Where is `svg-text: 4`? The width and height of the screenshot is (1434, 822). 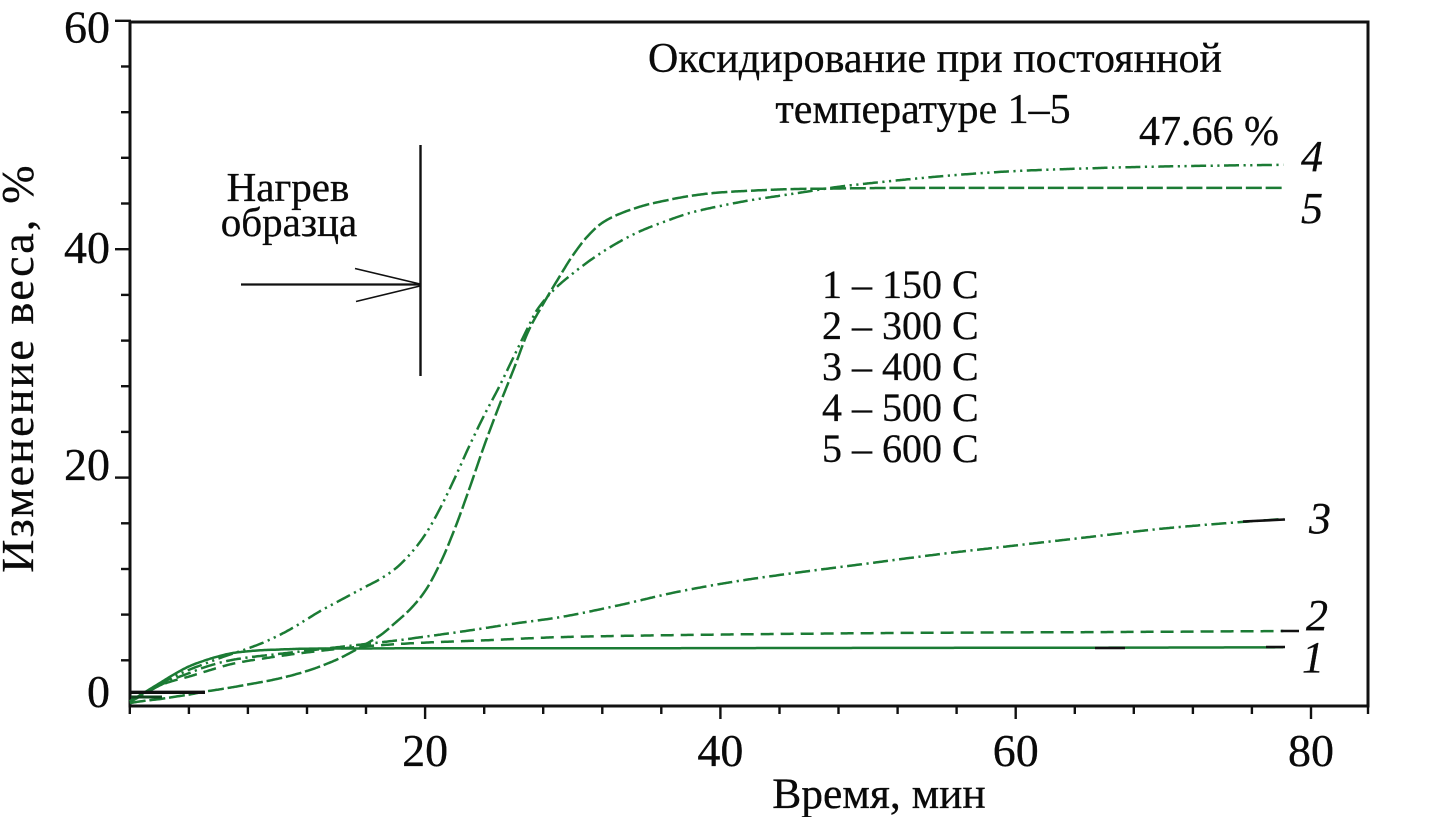 svg-text: 4 is located at coordinates (1312, 156).